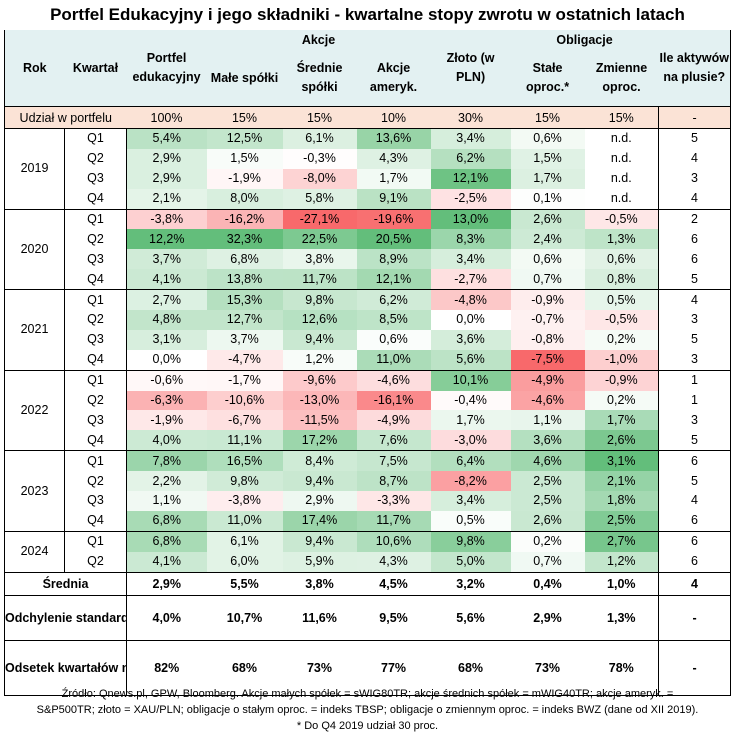 Image resolution: width=735 pixels, height=738 pixels. Describe the element at coordinates (166, 300) in the screenshot. I see `return-cell: 2,7%` at that location.